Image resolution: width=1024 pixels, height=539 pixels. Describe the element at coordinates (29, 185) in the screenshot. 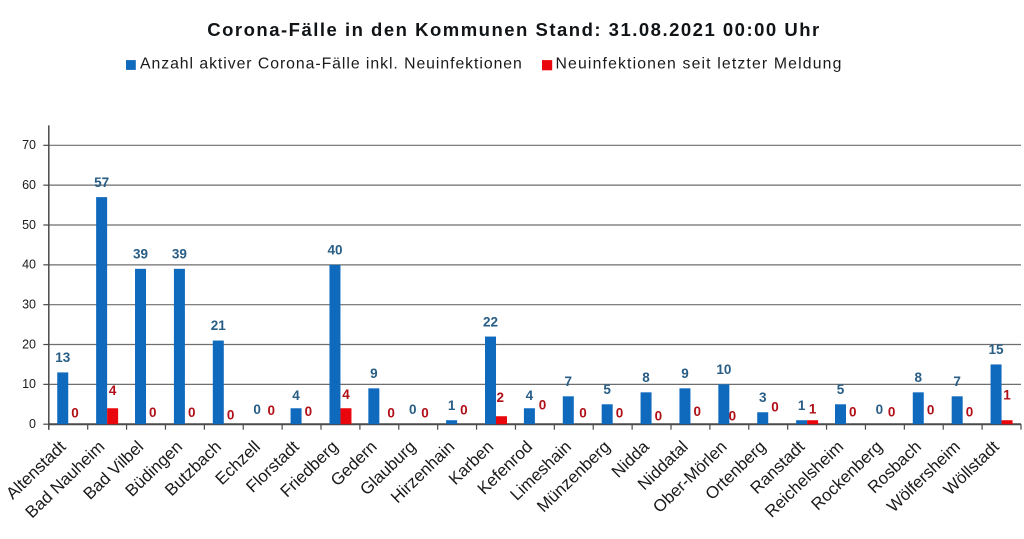

I see `svg-text: 60` at that location.